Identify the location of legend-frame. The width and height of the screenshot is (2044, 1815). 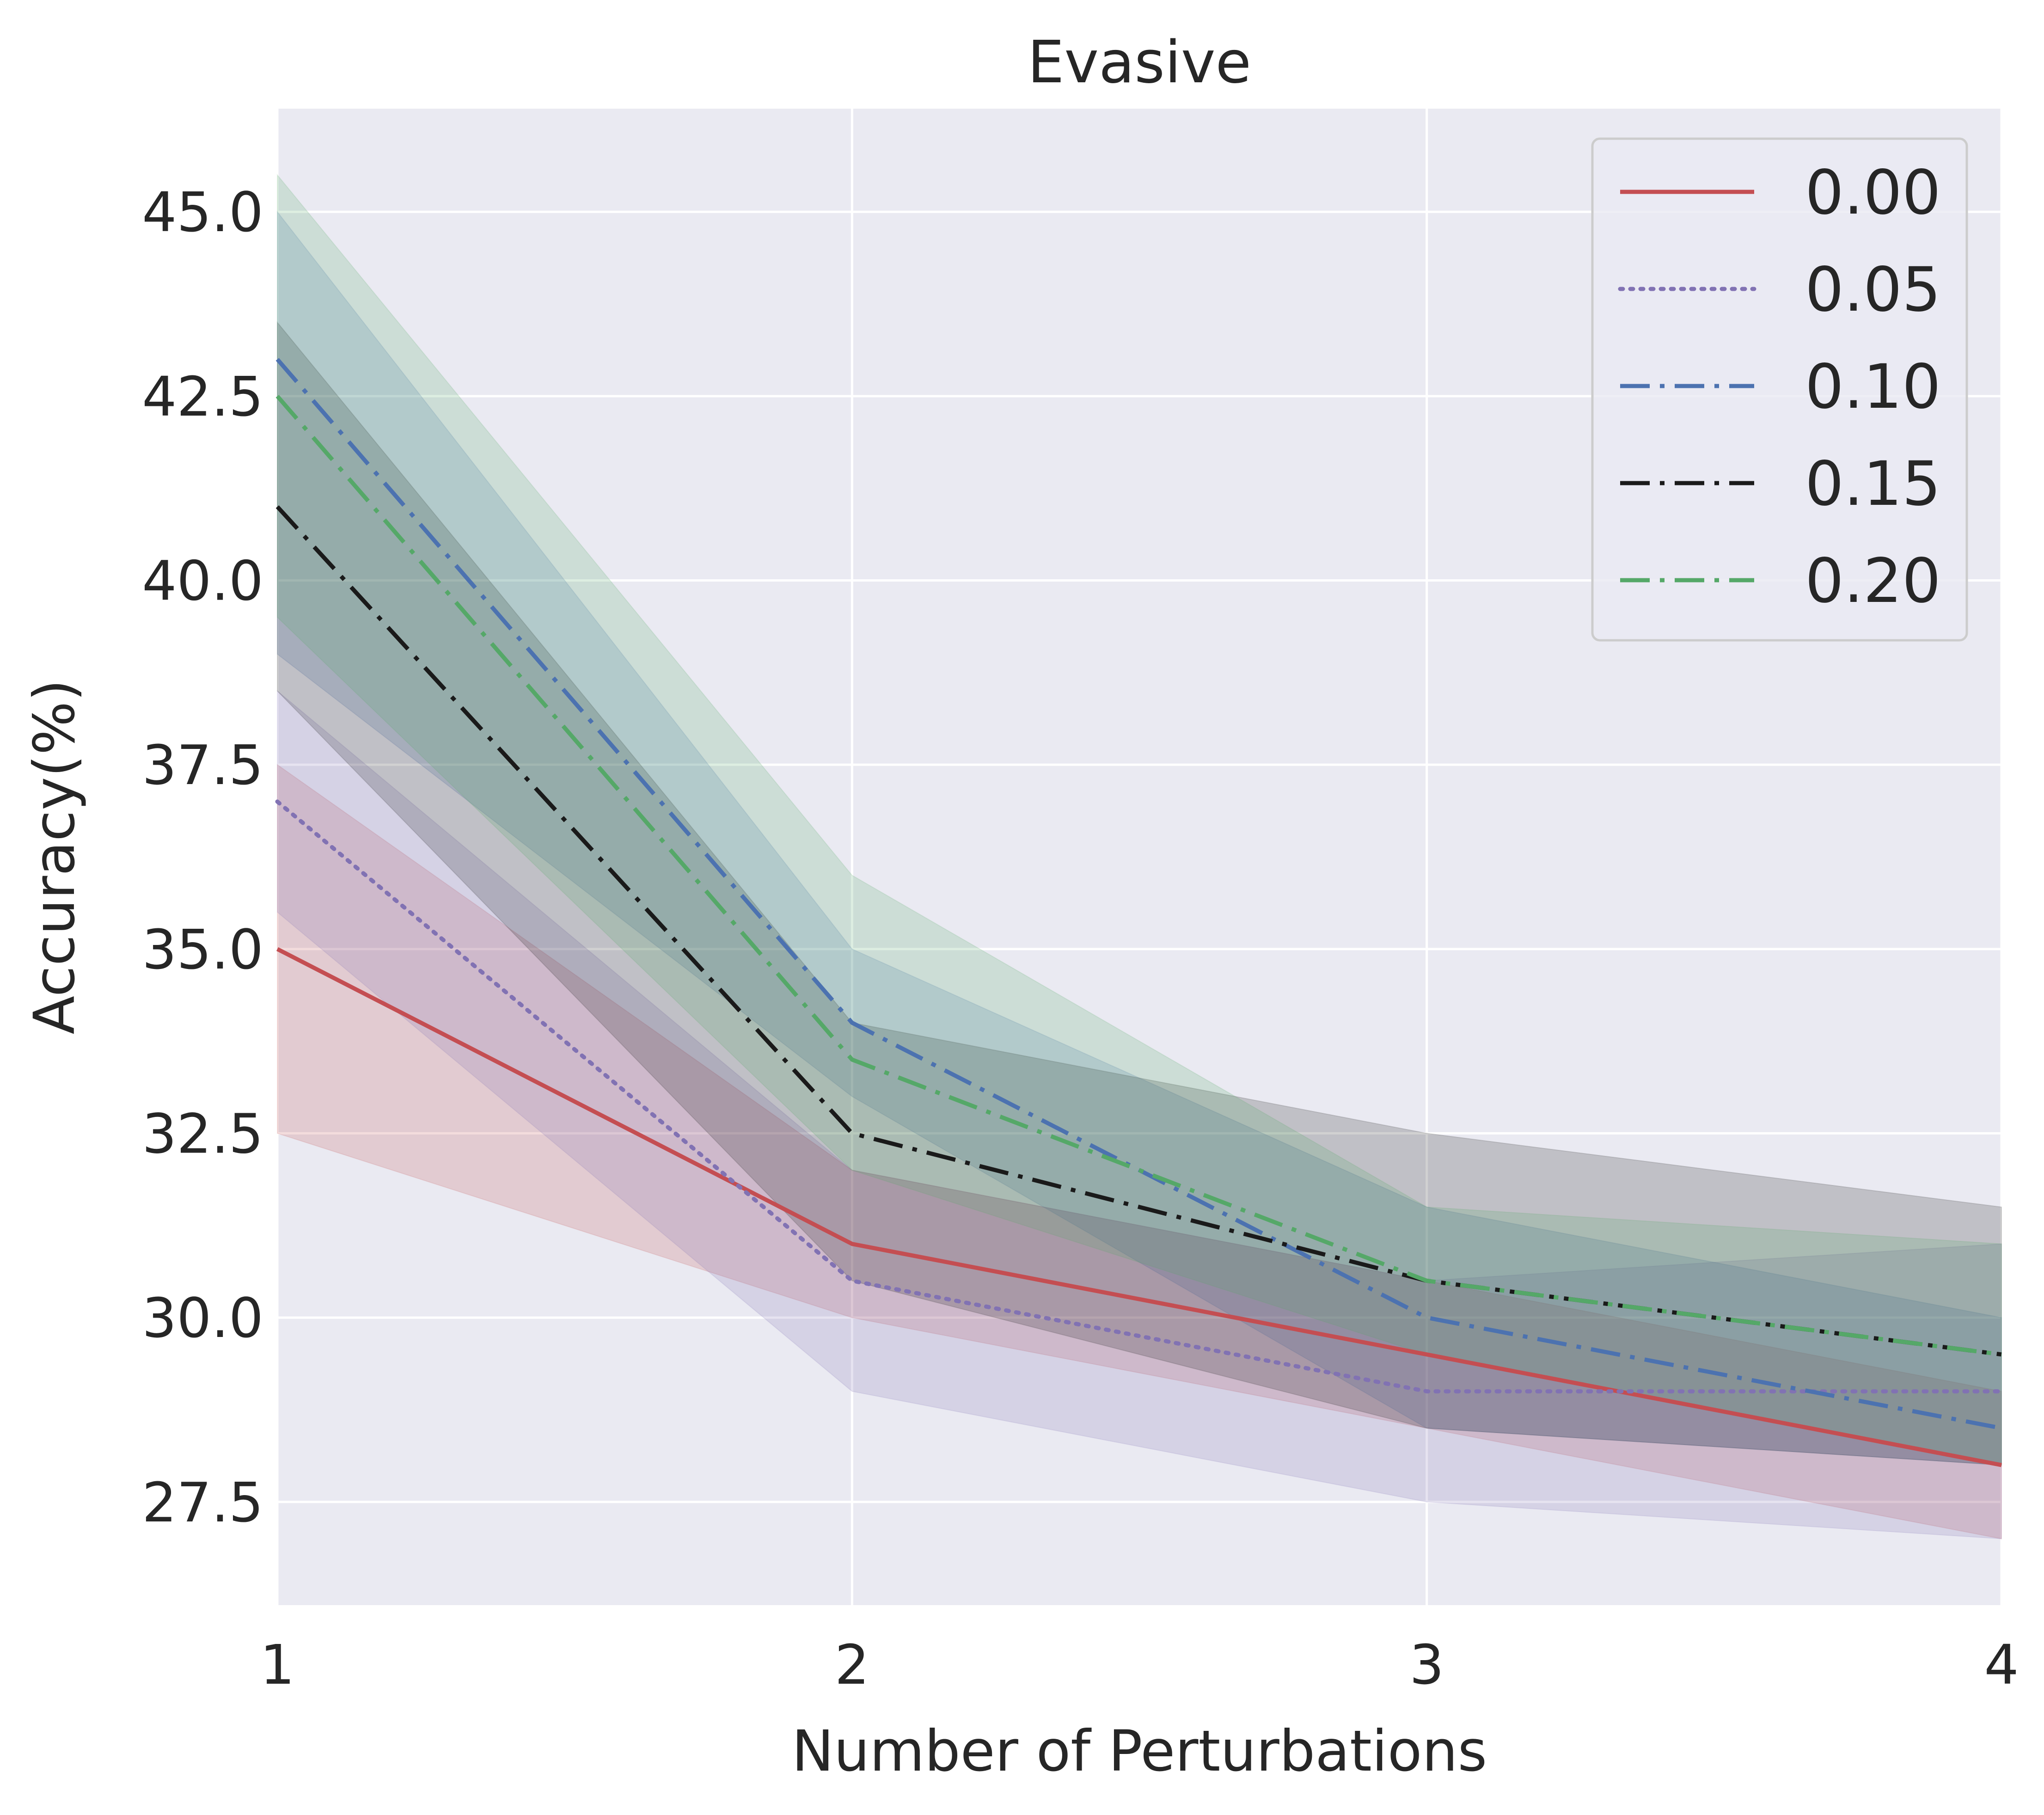
(1779, 389).